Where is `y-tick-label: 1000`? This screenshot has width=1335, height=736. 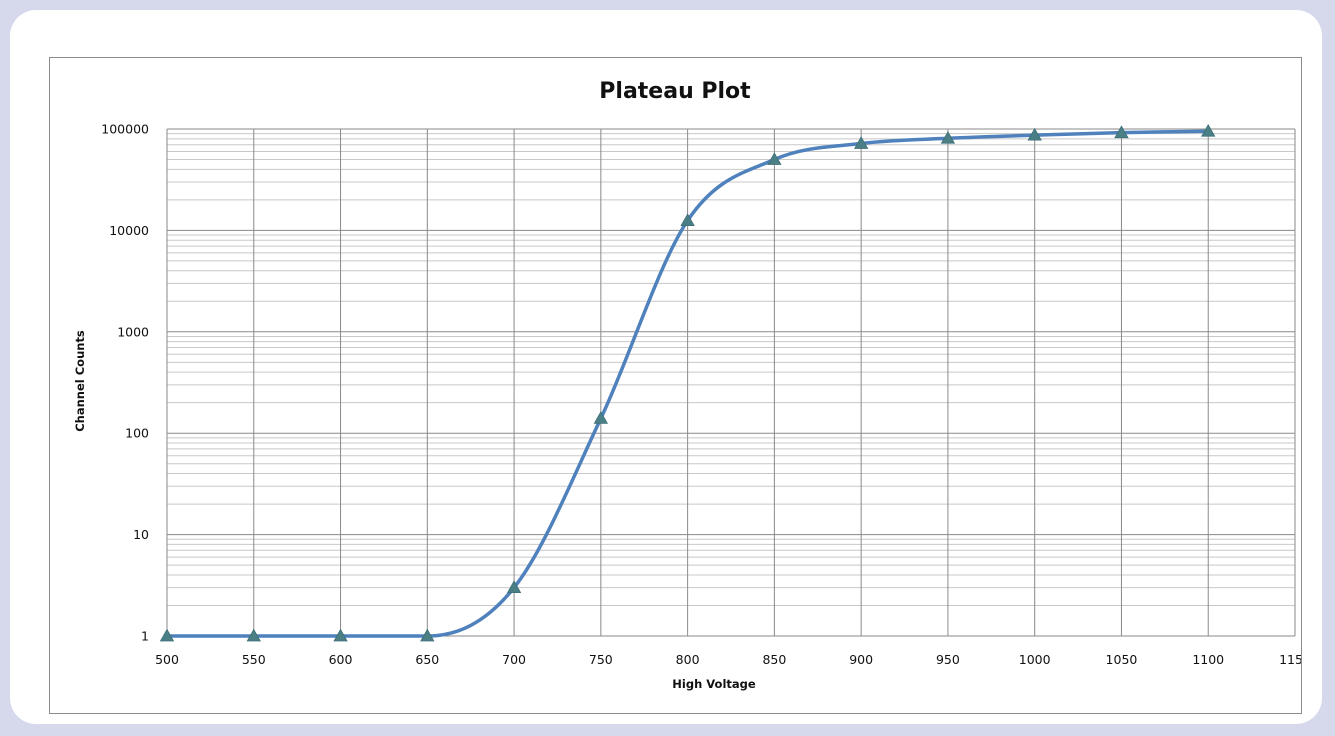 y-tick-label: 1000 is located at coordinates (133, 331).